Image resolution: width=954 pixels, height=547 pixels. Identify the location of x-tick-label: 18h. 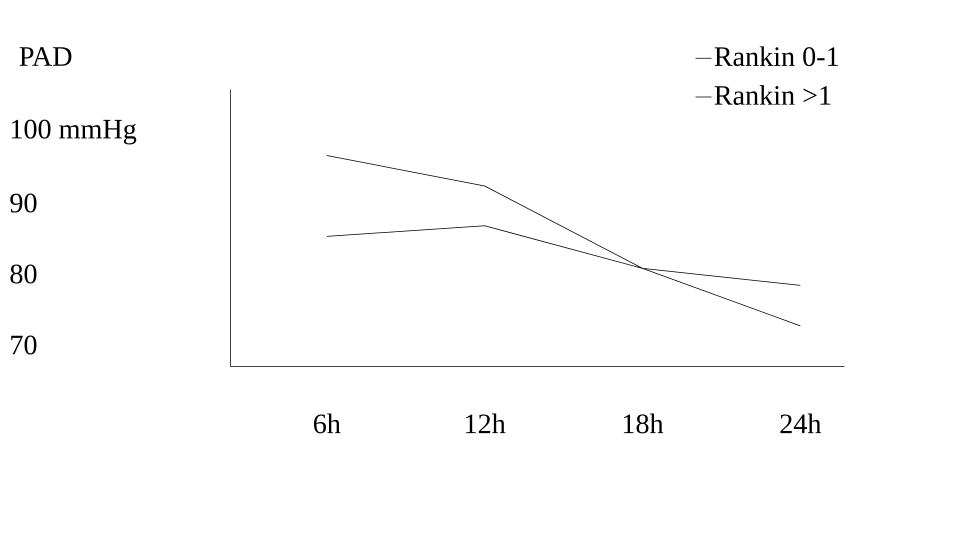
(644, 423).